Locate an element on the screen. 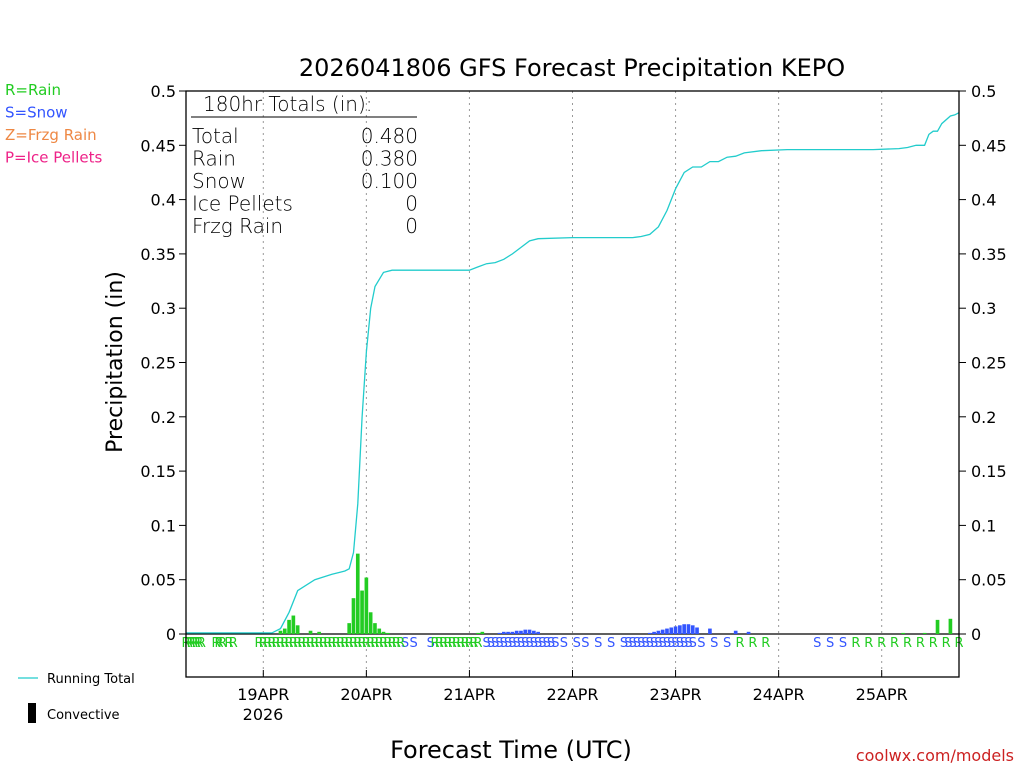 The height and width of the screenshot is (768, 1024). y-tick-label-right: 0.05 is located at coordinates (989, 580).